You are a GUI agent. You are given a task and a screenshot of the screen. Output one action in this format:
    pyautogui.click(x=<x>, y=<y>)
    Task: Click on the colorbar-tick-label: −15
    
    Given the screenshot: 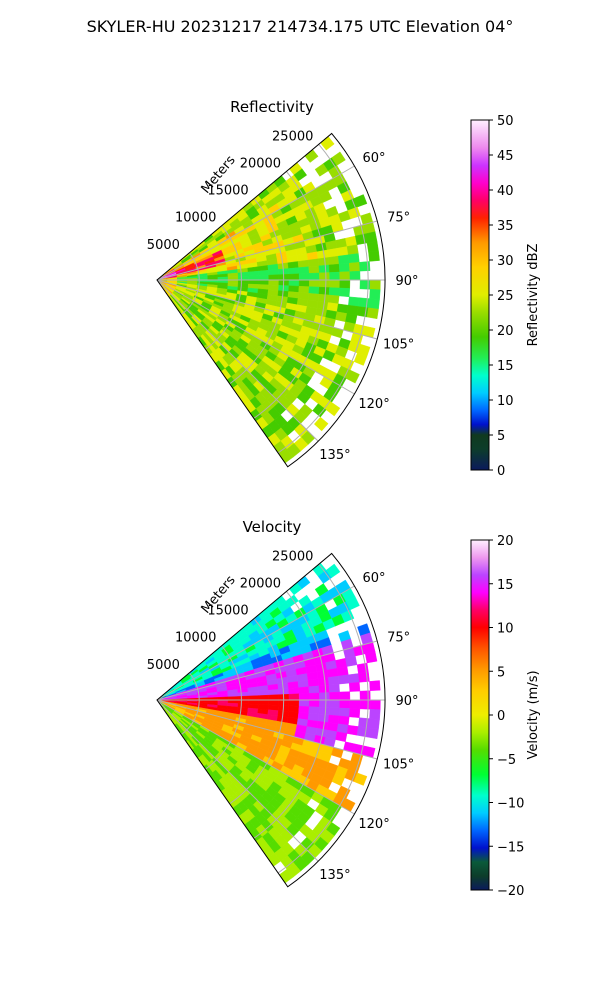 What is the action you would take?
    pyautogui.click(x=510, y=847)
    